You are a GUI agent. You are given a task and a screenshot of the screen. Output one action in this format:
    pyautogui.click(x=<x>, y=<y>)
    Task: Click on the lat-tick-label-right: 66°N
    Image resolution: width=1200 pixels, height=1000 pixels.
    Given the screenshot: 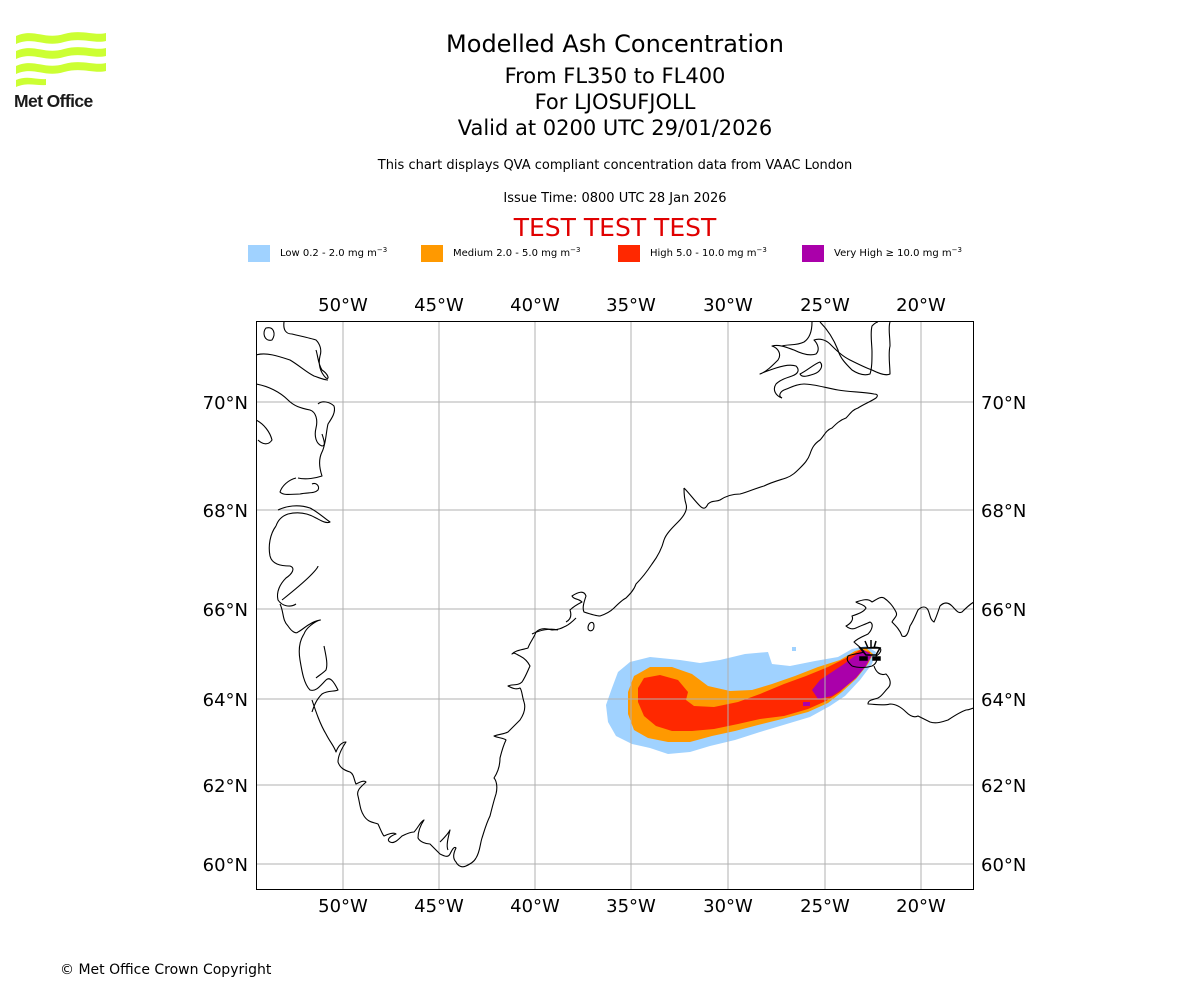 What is the action you would take?
    pyautogui.click(x=1003, y=610)
    